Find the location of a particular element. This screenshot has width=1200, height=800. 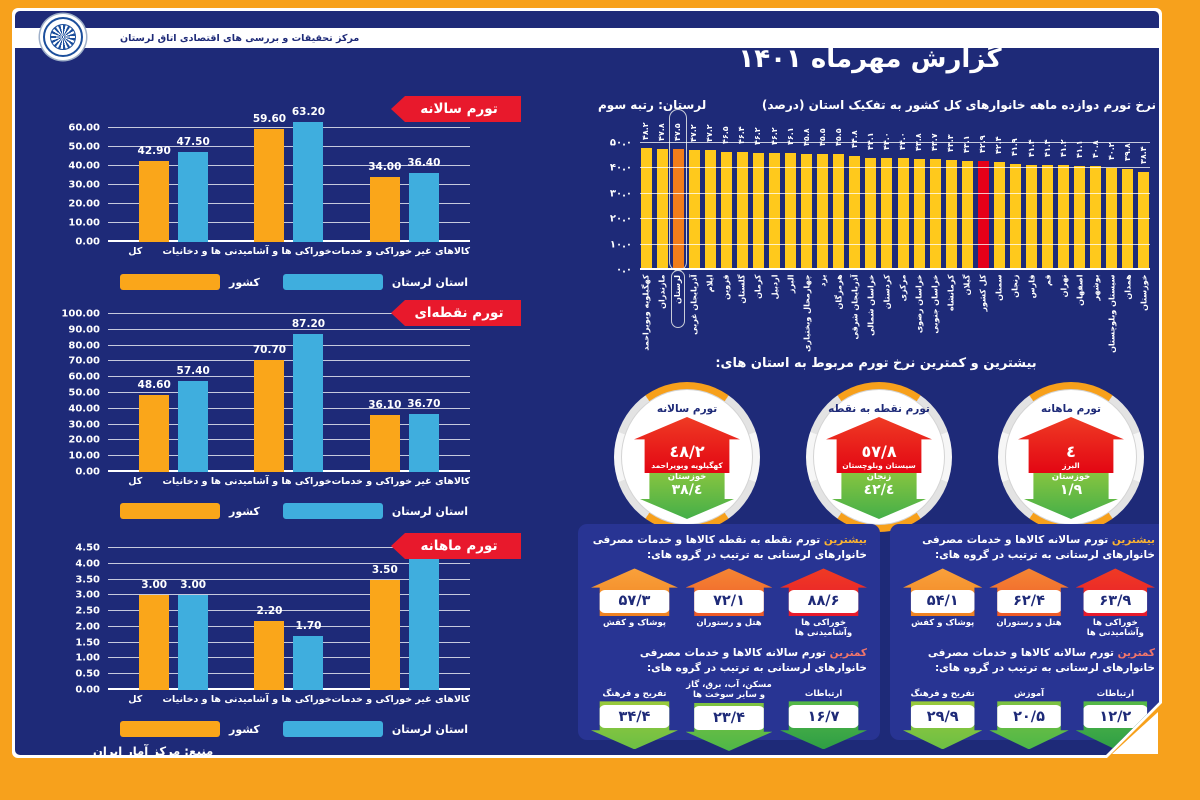

bar-value-label: 1.70 is located at coordinates (308, 626).